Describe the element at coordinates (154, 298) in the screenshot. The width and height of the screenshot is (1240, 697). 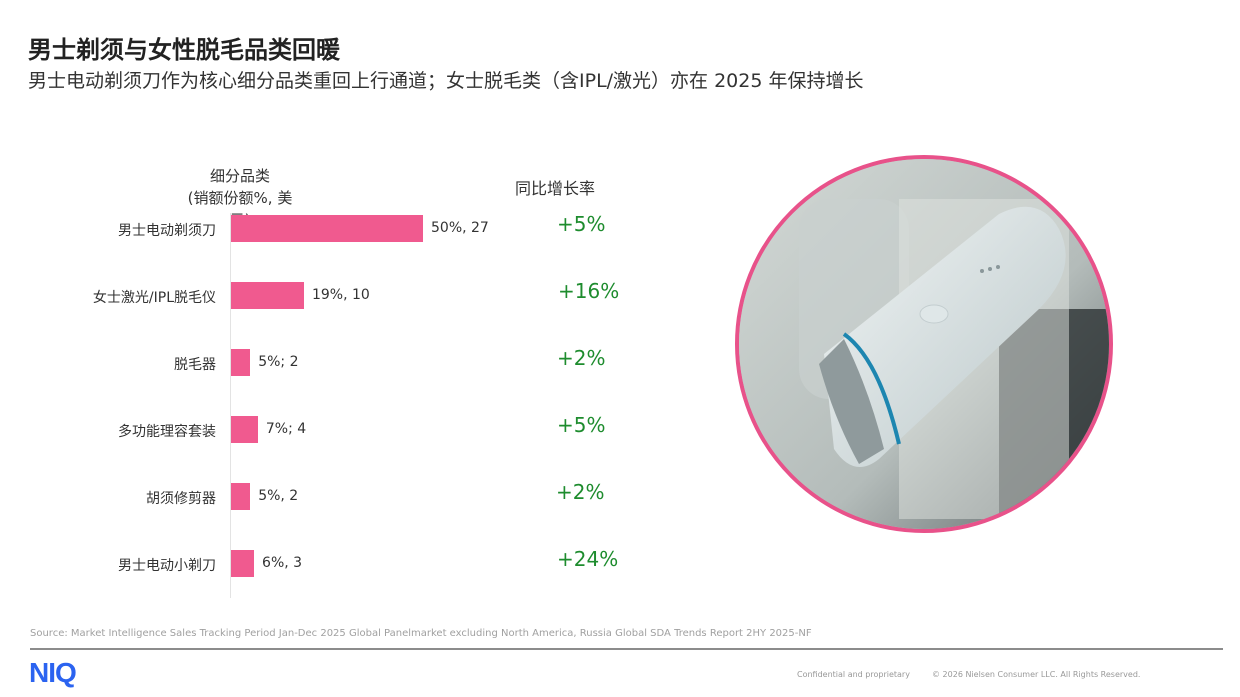
I see `category-label: 女士激光/IPL脱毛仪` at that location.